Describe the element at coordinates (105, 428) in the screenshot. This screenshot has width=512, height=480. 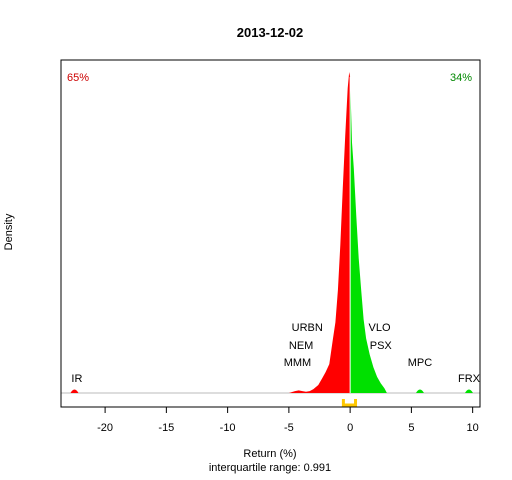
I see `x-tick-label: -20` at that location.